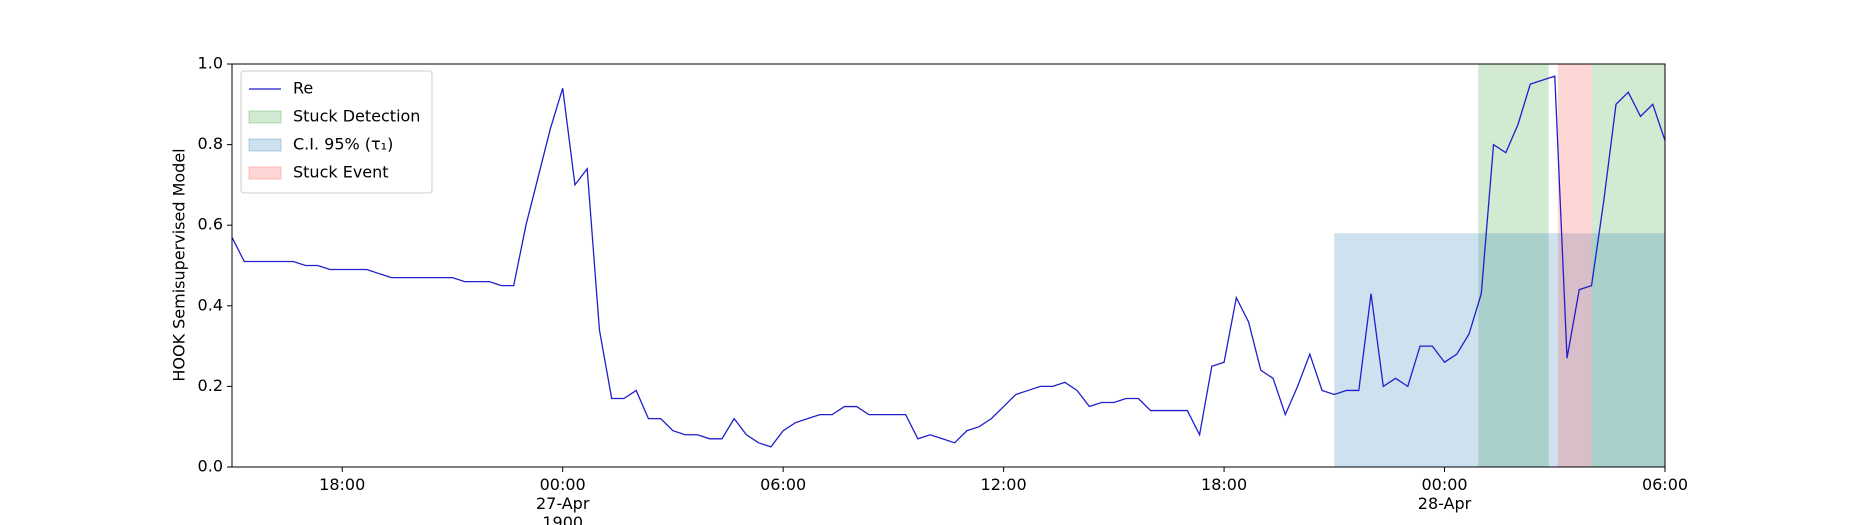 Image resolution: width=1850 pixels, height=525 pixels. I want to click on y-tick-label: 0.2, so click(210, 385).